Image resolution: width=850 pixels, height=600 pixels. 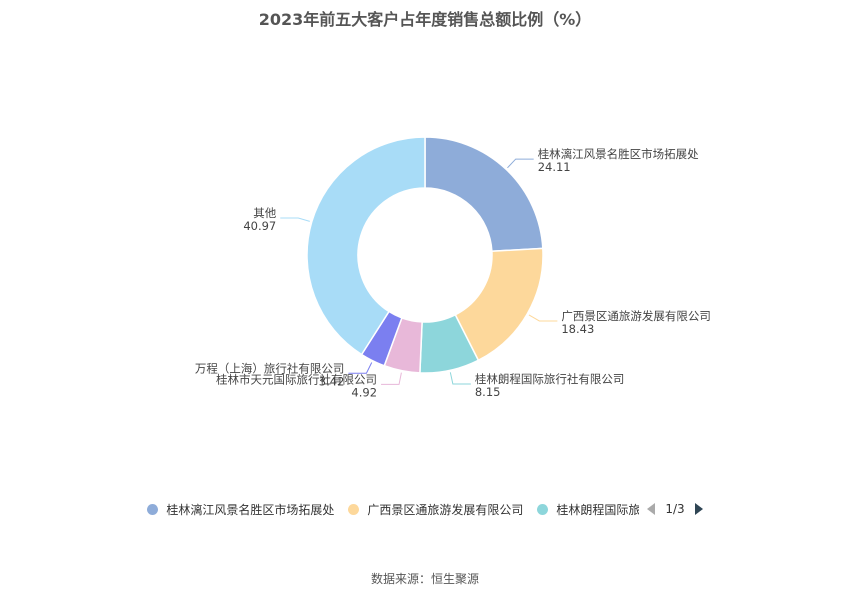 What do you see at coordinates (270, 368) in the screenshot?
I see `slice-label-5: 万程（上海）旅行社有限公司` at bounding box center [270, 368].